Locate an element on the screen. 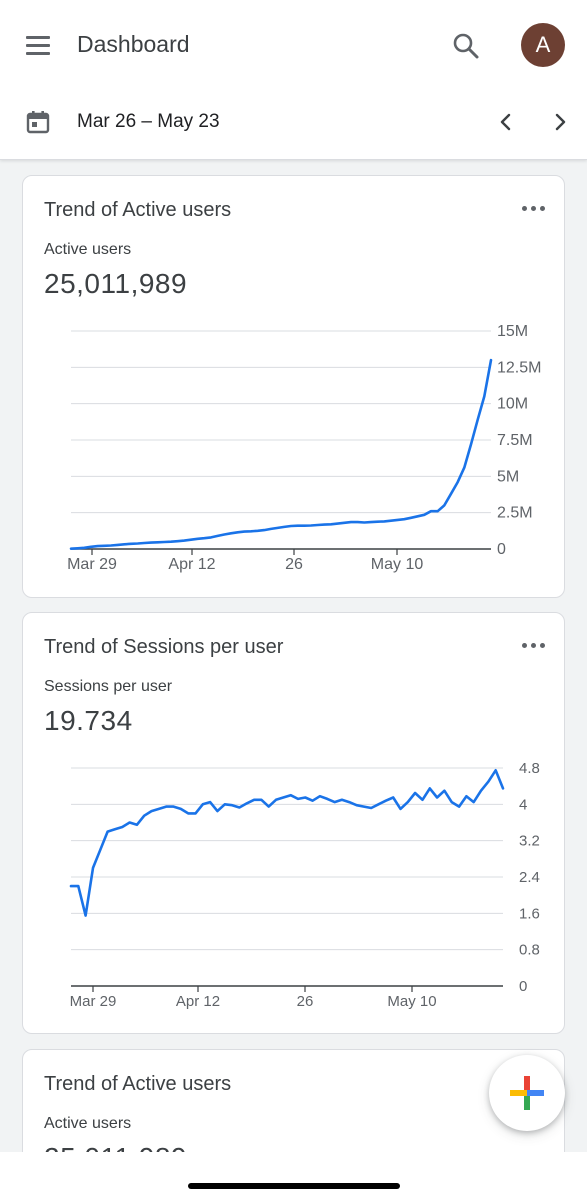 The image size is (587, 1200). metric-value: 19.734 is located at coordinates (88, 720).